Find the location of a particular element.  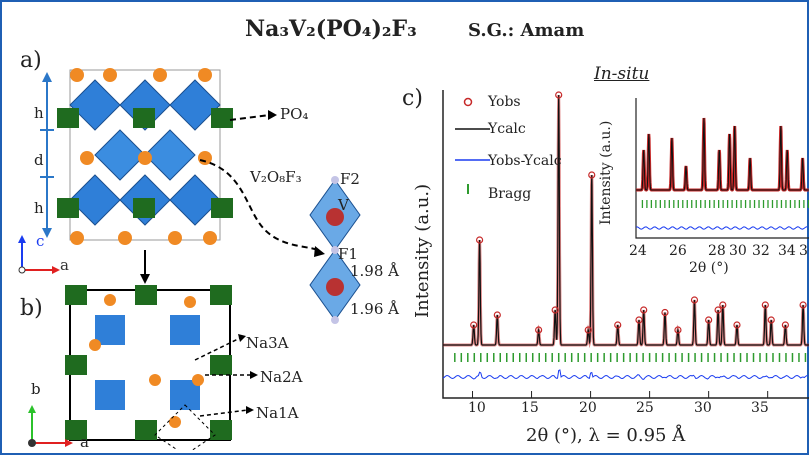

xtick-20: 20 is located at coordinates (588, 408).